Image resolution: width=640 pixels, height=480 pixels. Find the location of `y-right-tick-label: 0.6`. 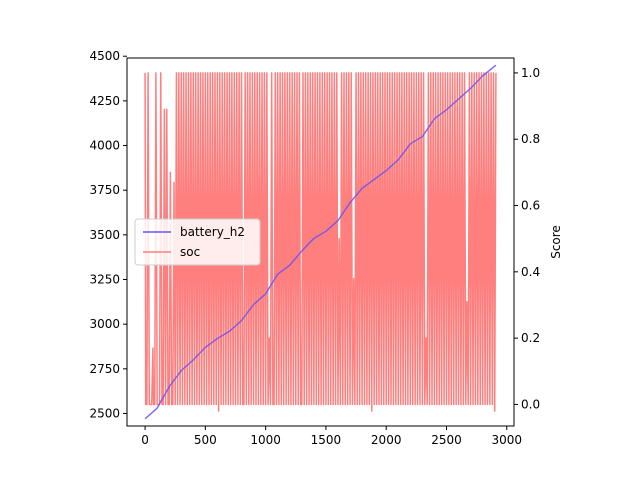

y-right-tick-label: 0.6 is located at coordinates (530, 206).